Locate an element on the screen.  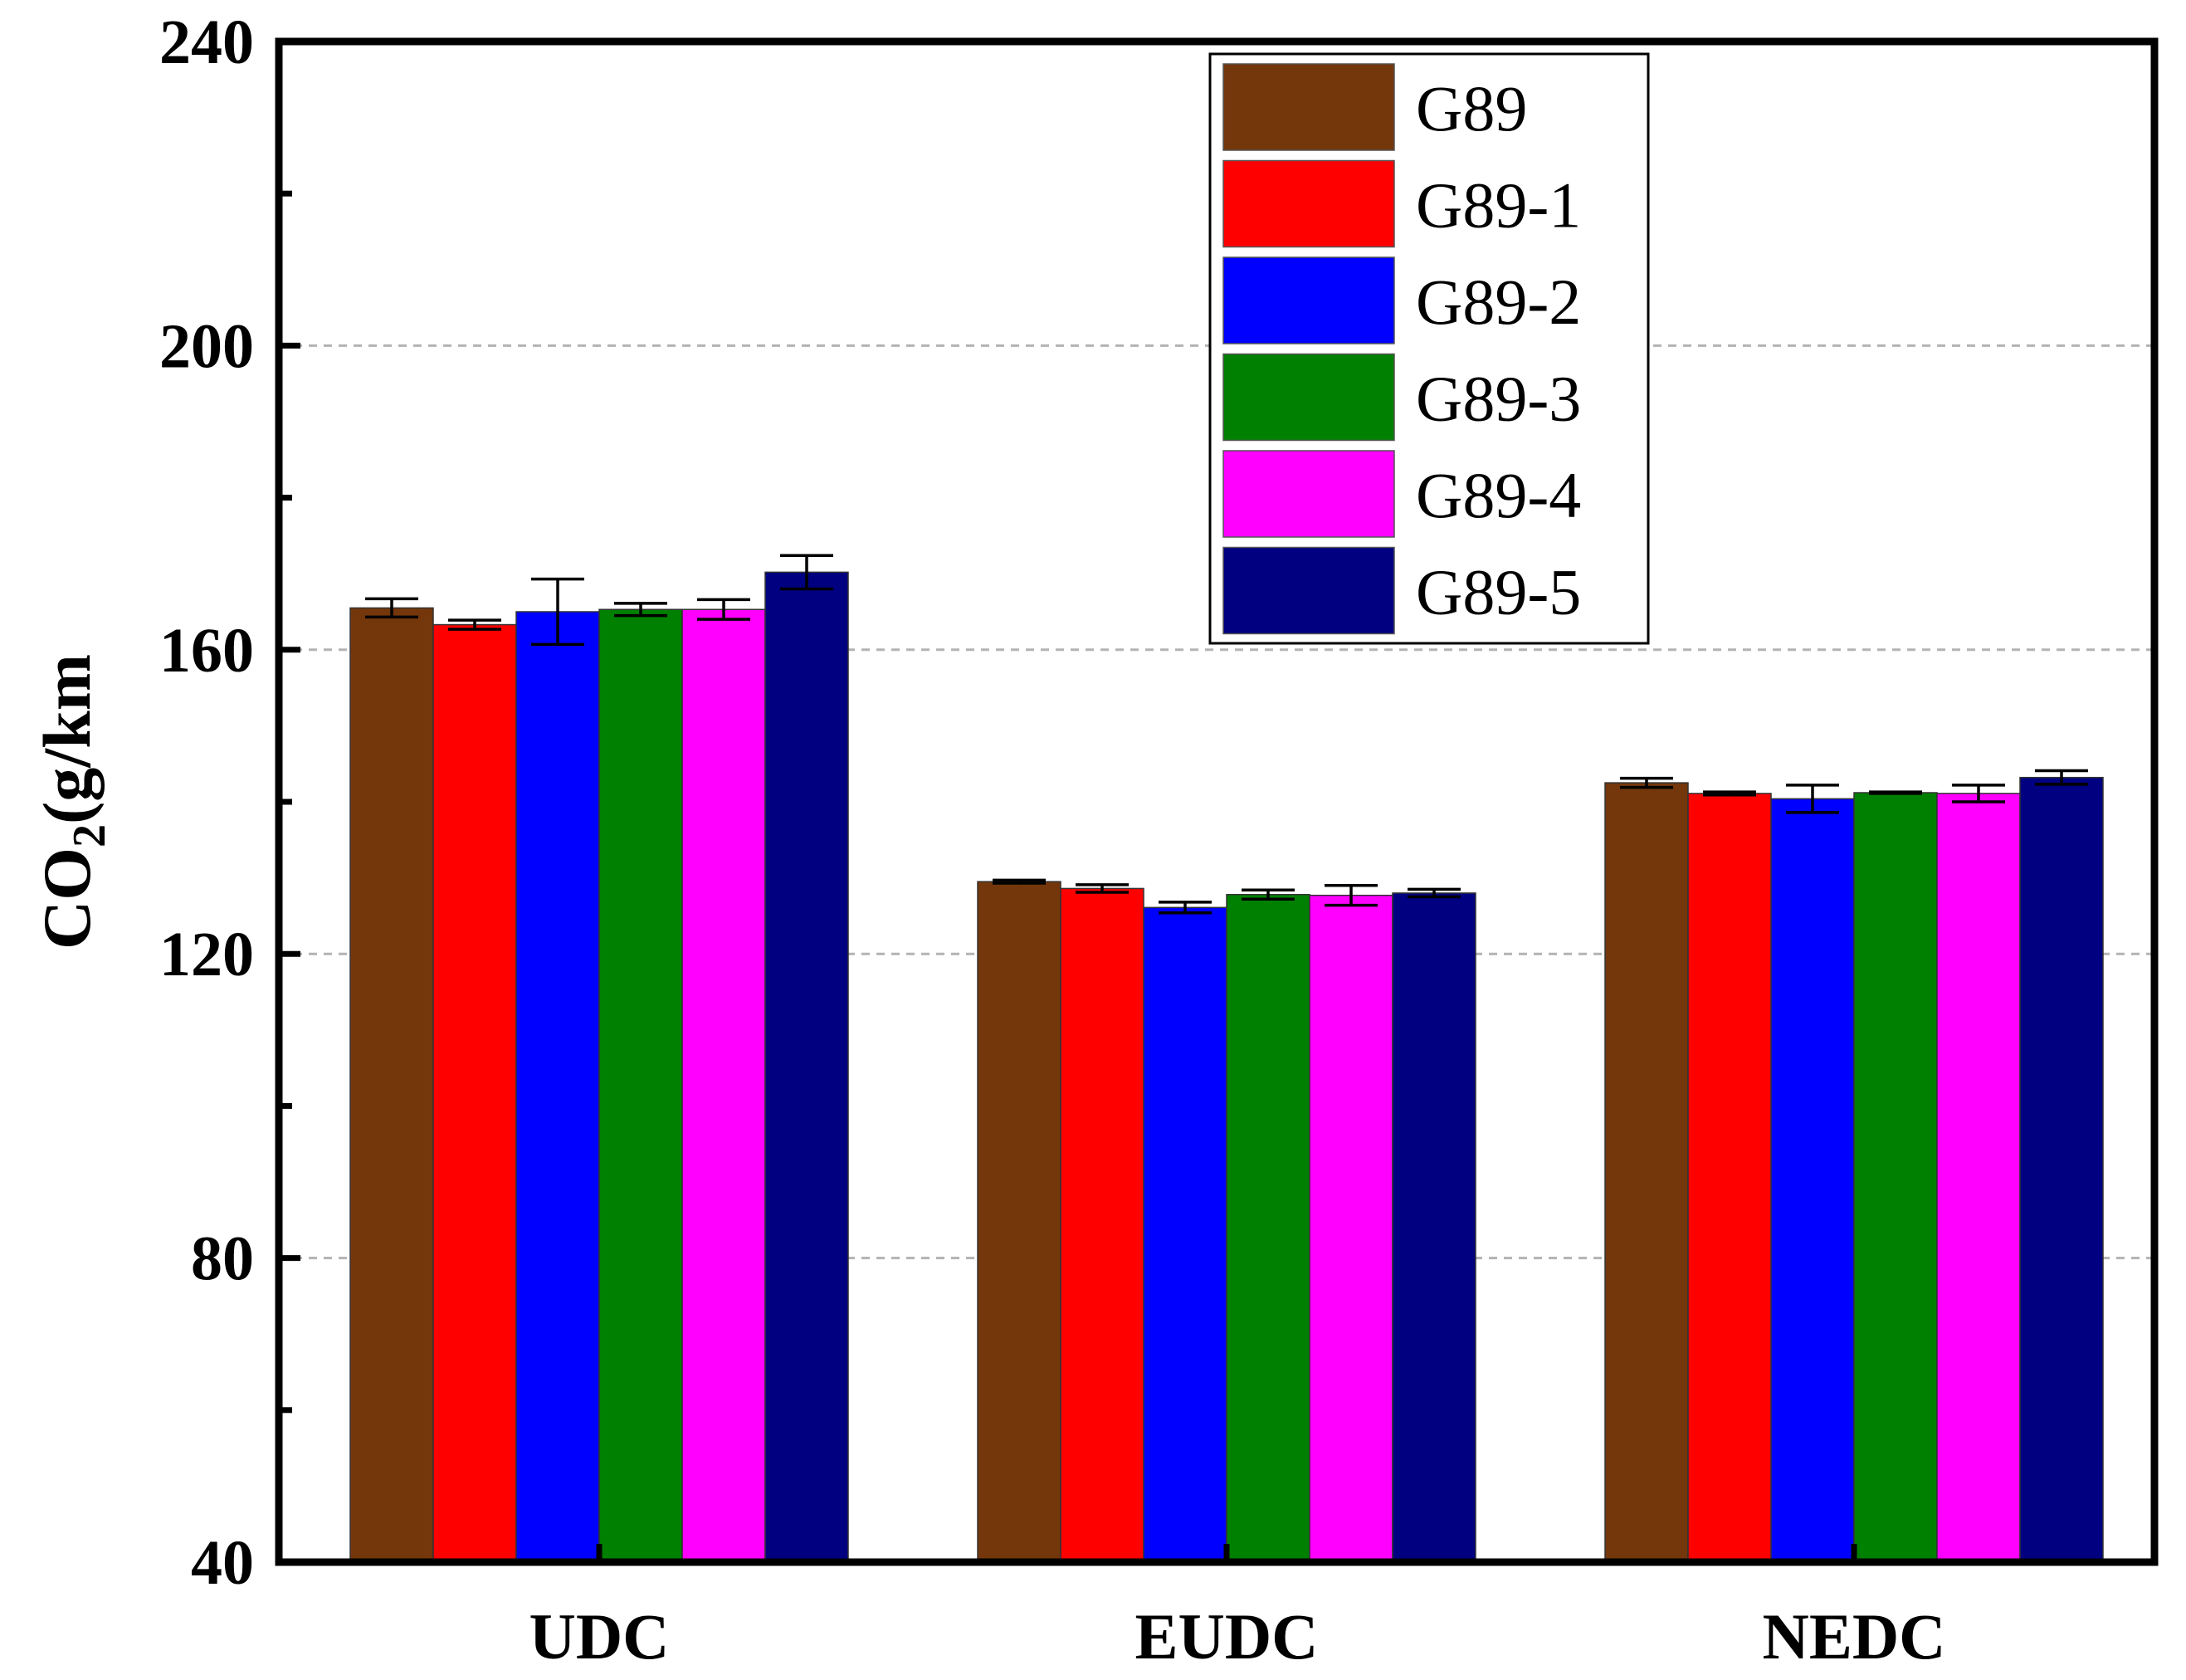
x-category-label-nedc: NEDC is located at coordinates (1853, 1636).